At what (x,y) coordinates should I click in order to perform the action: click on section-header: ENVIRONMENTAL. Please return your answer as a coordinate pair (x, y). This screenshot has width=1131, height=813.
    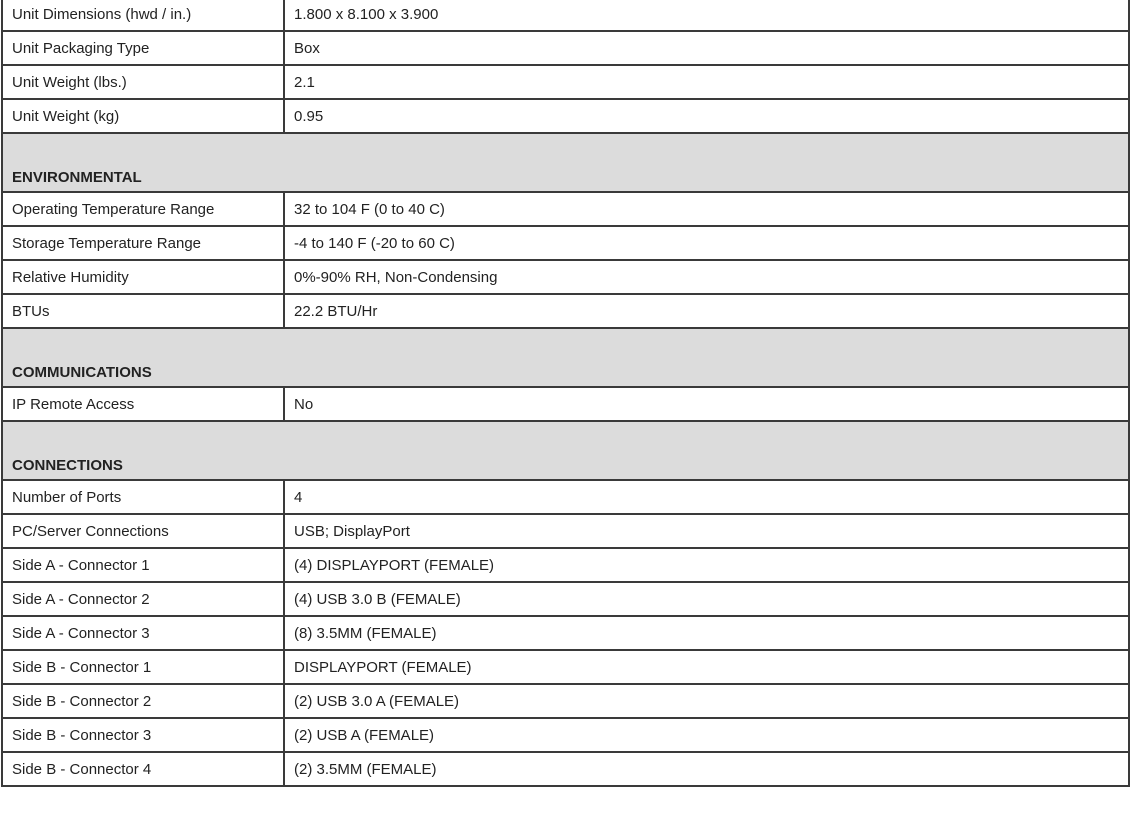
    Looking at the image, I should click on (565, 162).